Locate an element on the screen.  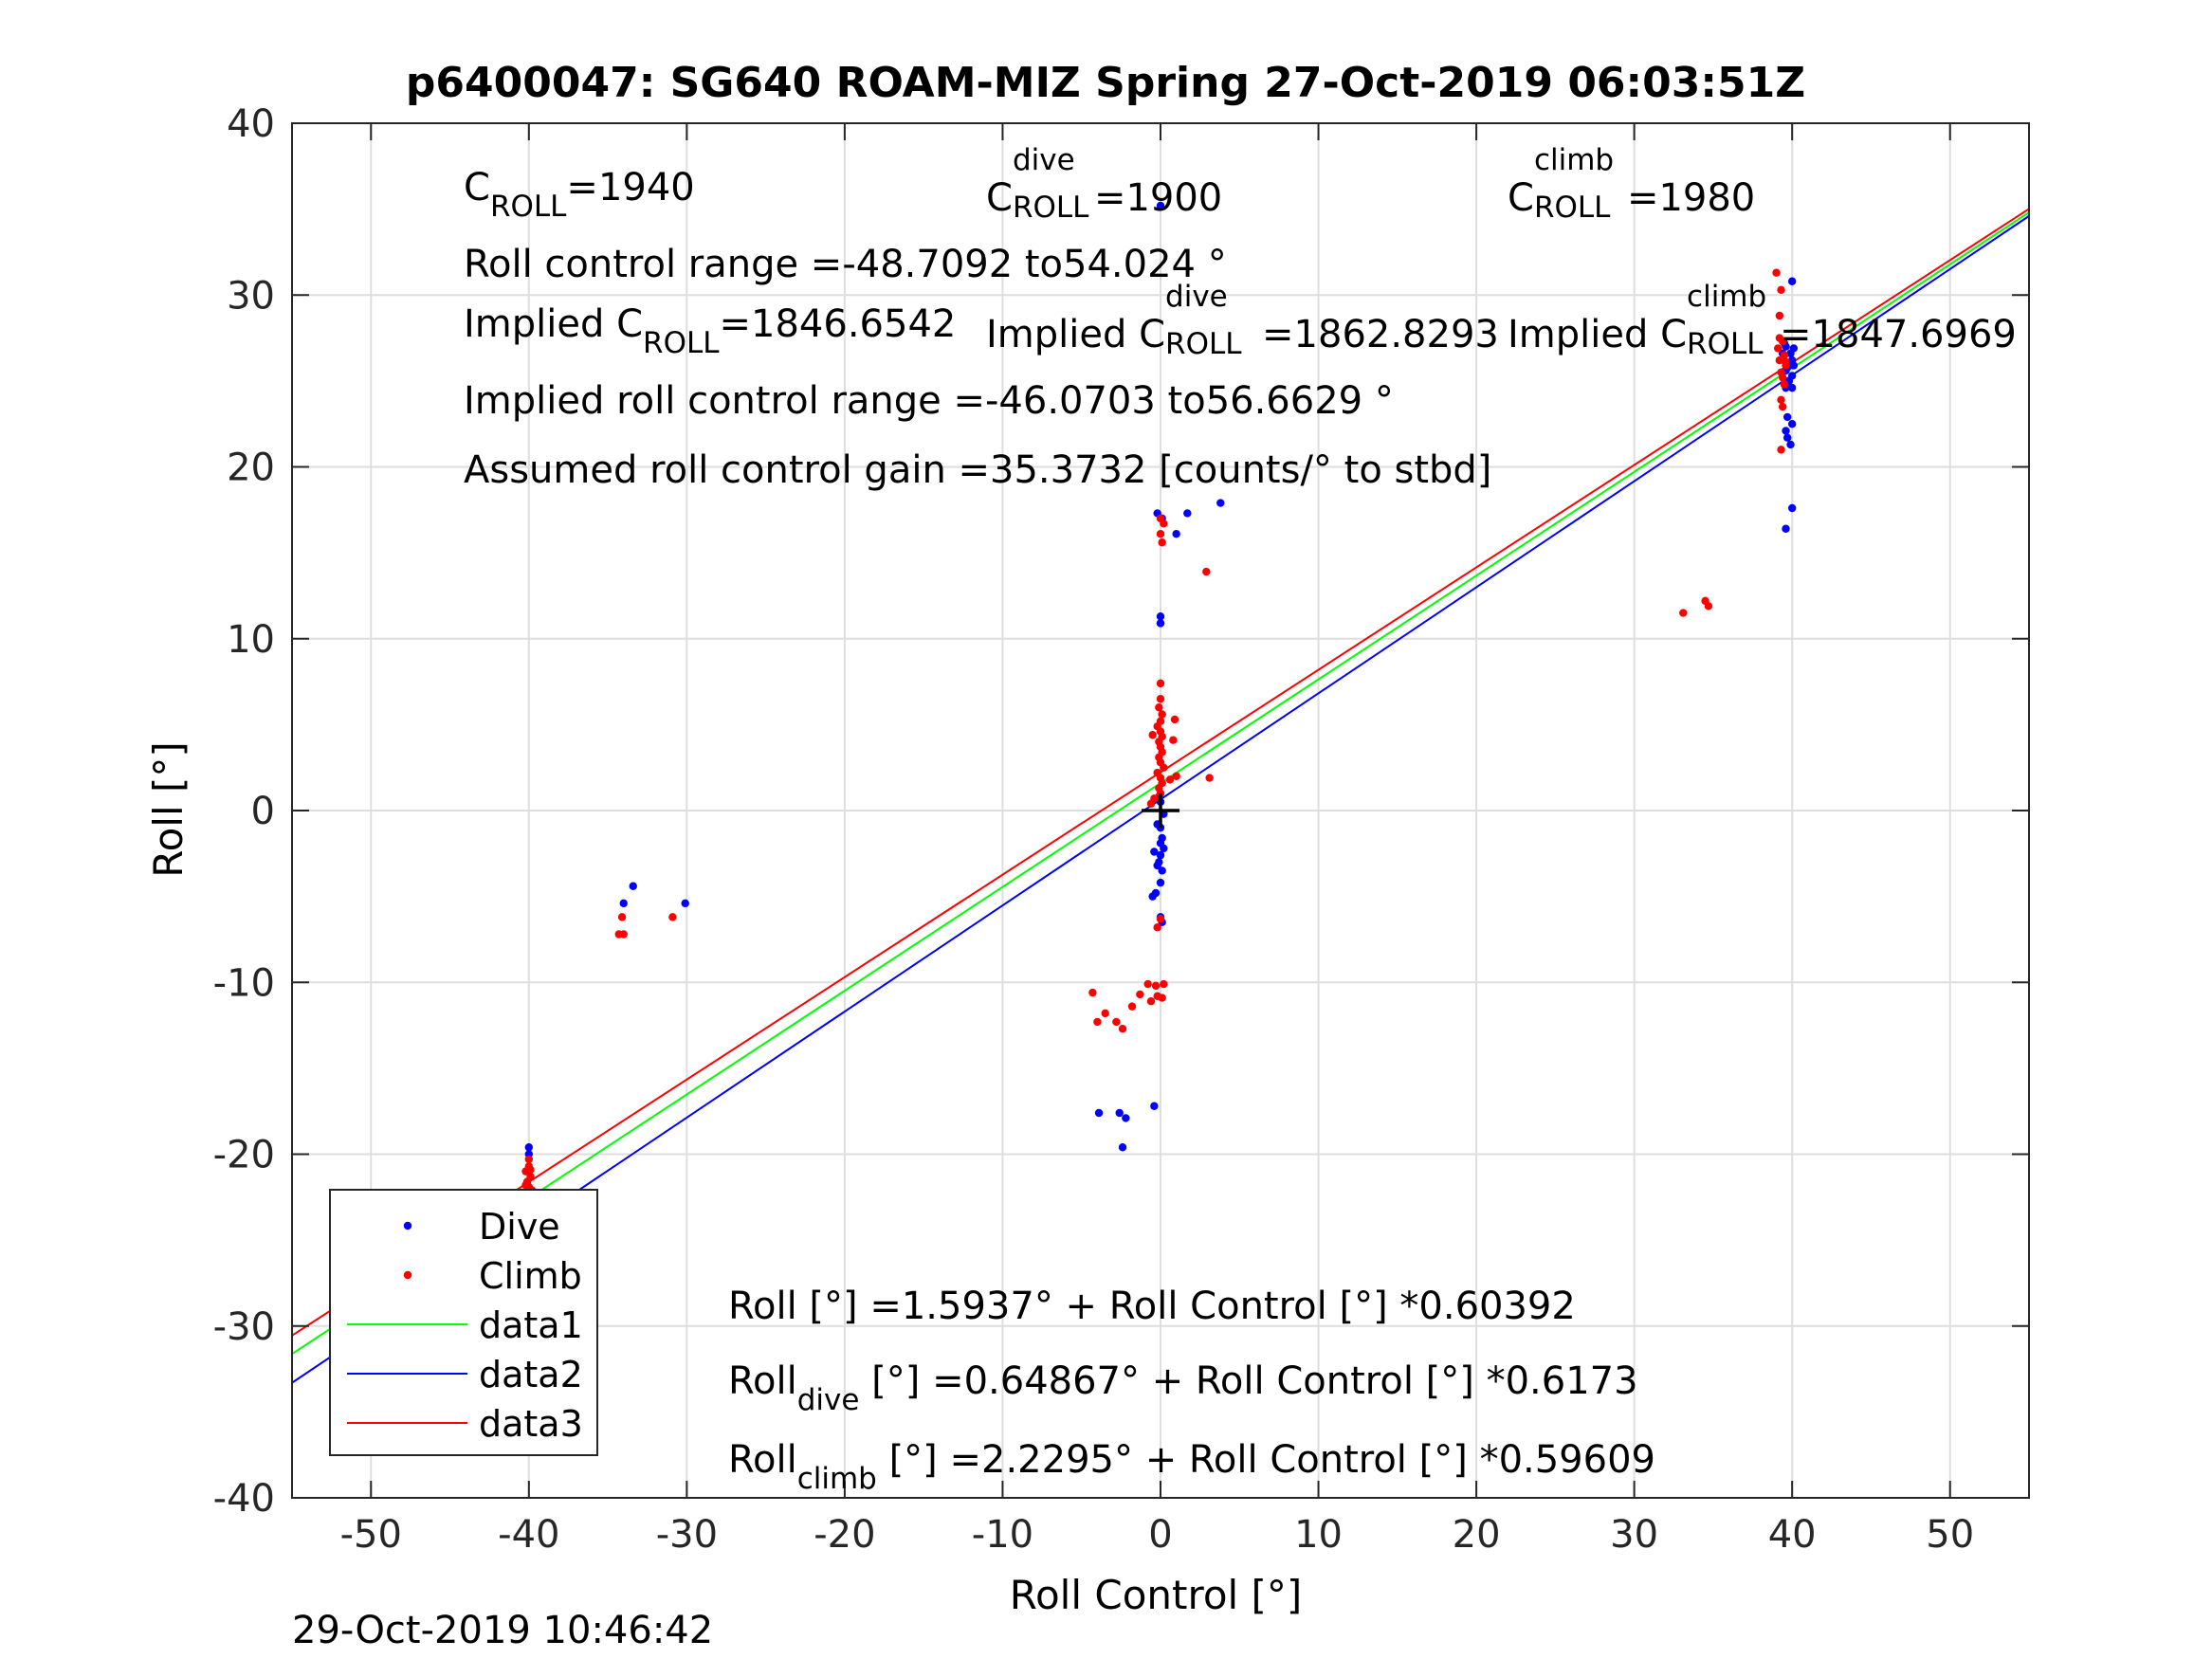
legend-box is located at coordinates (463, 1322).